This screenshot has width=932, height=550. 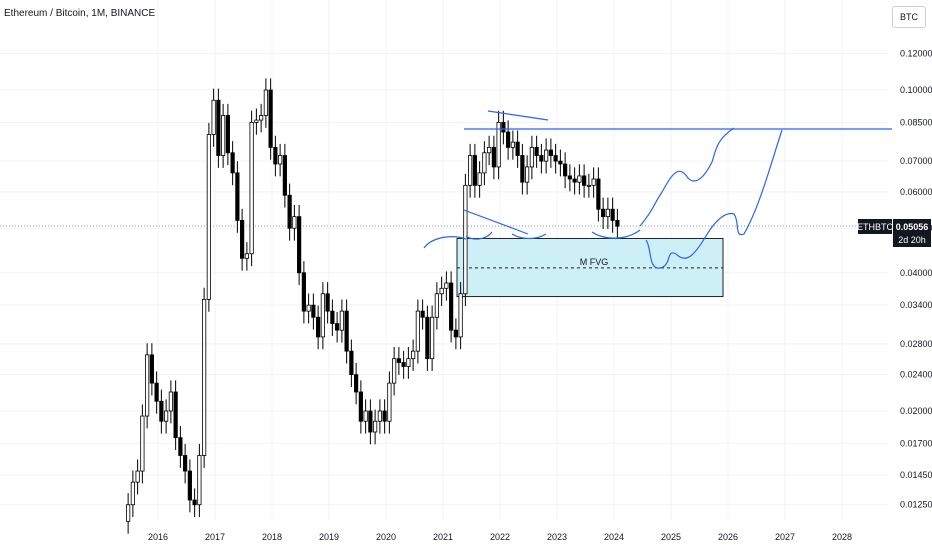 I want to click on wedge-lower-line, so click(x=496, y=222).